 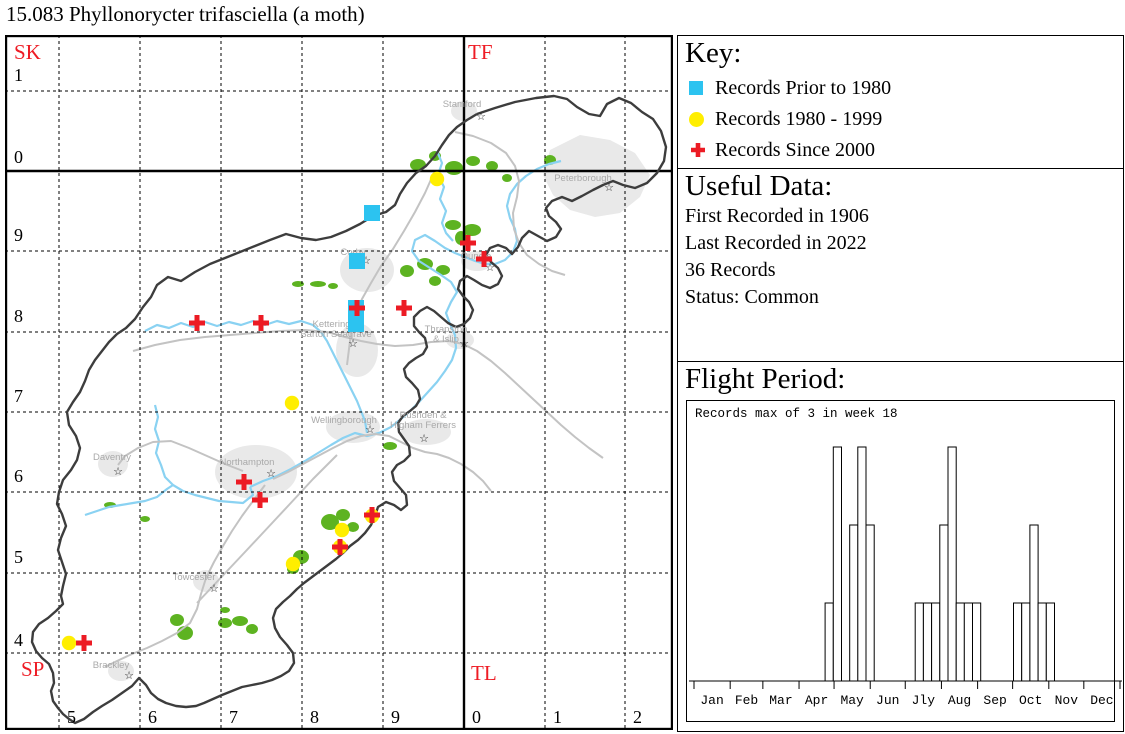 What do you see at coordinates (795, 149) in the screenshot?
I see `key-item-label: Records Since 2000` at bounding box center [795, 149].